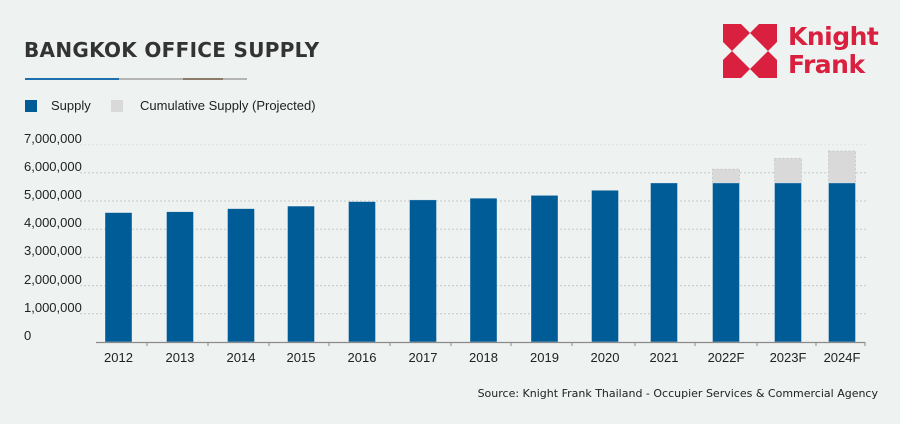 The width and height of the screenshot is (900, 424). I want to click on x-tick-label: 2018, so click(483, 357).